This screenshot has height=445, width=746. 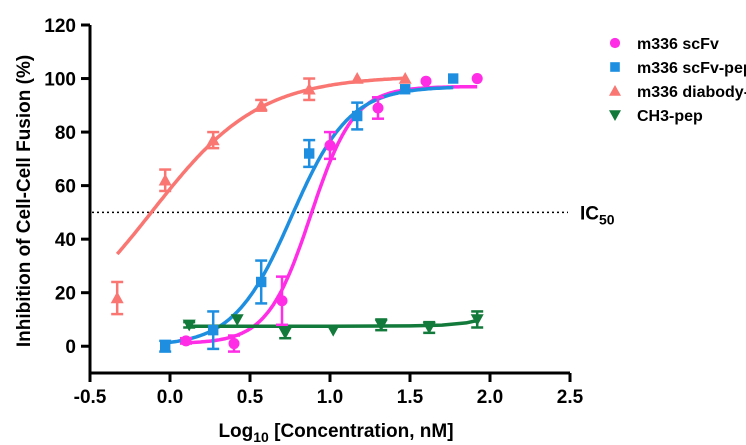 I want to click on ic50-label-main: IC, so click(x=589, y=213).